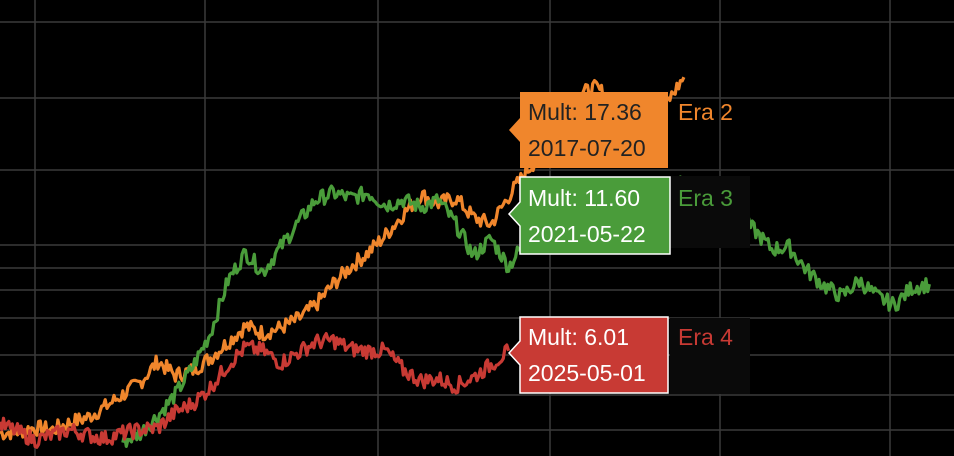  Describe the element at coordinates (578, 337) in the screenshot. I see `tooltip-era-4-value: Mult: 6.01` at that location.